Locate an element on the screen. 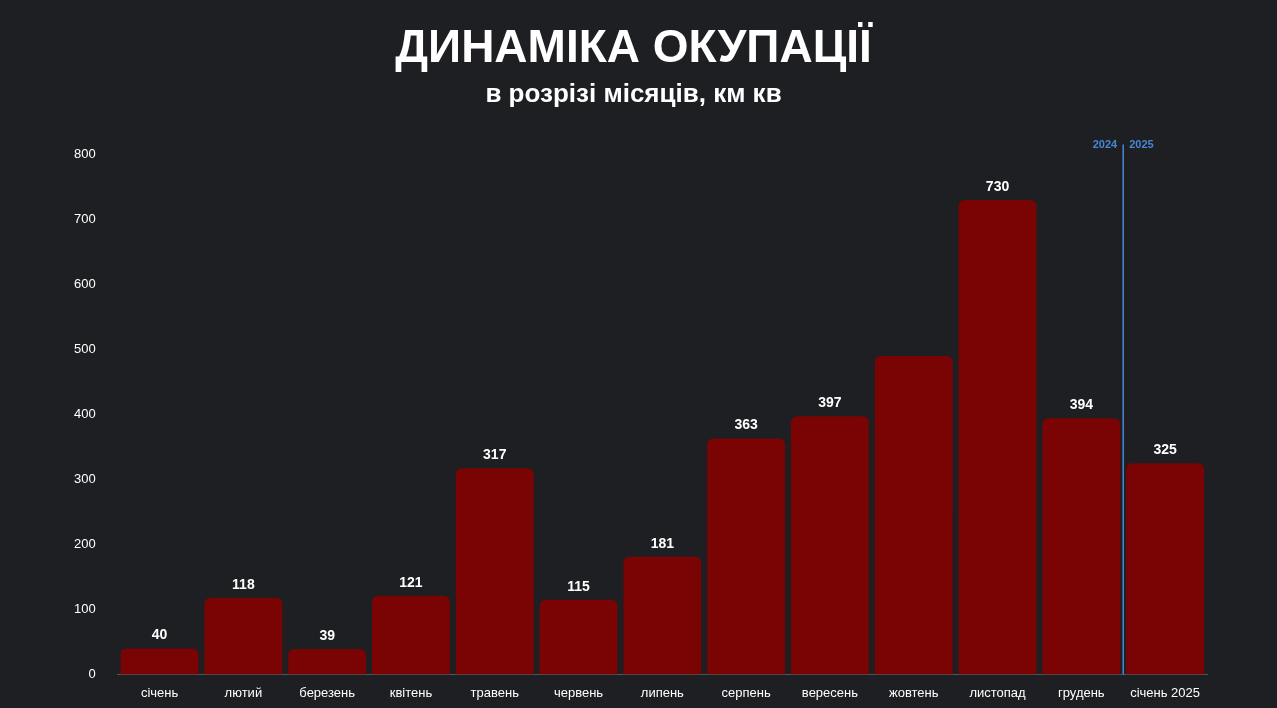 Image resolution: width=1277 pixels, height=708 pixels. text: 2024 is located at coordinates (1105, 143).